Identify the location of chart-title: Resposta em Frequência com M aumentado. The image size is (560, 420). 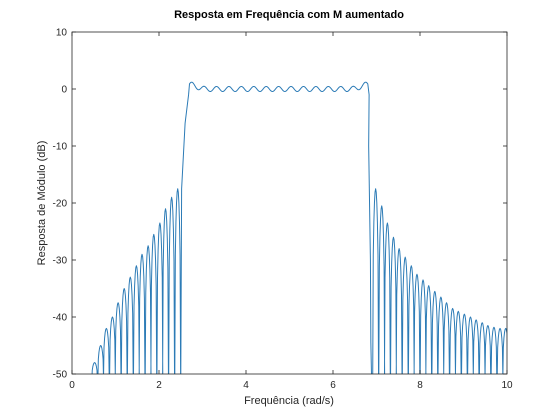
(289, 15).